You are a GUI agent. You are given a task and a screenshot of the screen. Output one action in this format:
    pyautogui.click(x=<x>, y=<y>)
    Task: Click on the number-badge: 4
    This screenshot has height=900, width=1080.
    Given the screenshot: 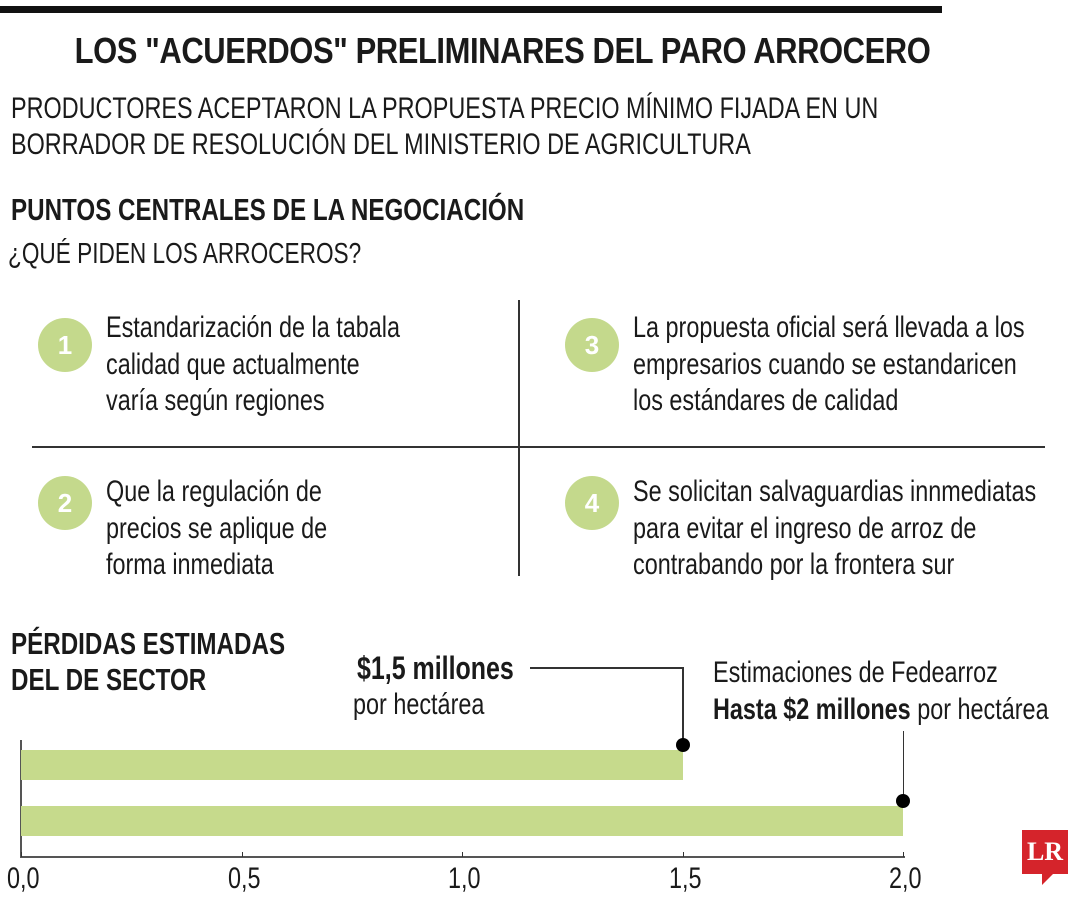 What is the action you would take?
    pyautogui.click(x=592, y=503)
    